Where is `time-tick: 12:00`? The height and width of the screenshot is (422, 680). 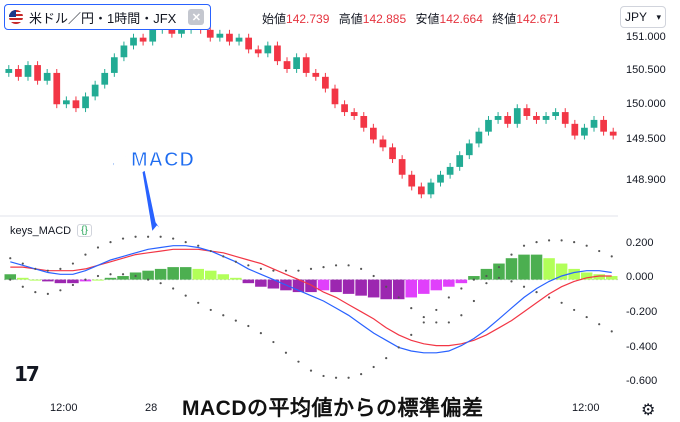 time-tick: 12:00 is located at coordinates (64, 408).